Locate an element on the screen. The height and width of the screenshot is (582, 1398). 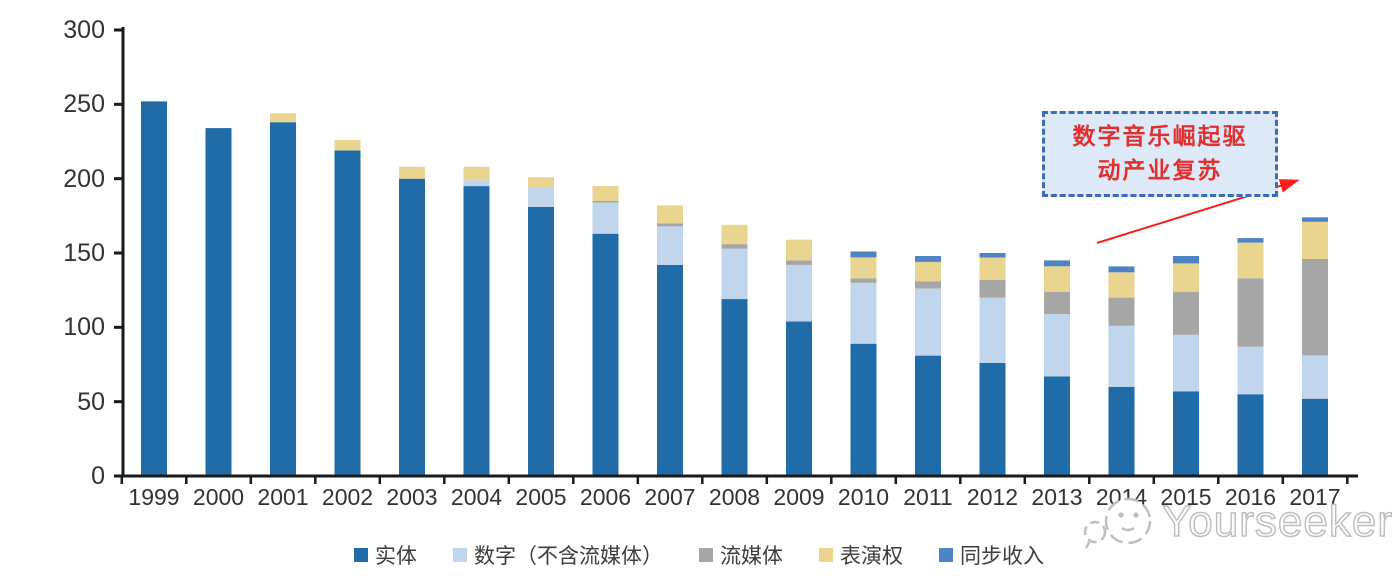
legend-label: 实体 is located at coordinates (396, 556).